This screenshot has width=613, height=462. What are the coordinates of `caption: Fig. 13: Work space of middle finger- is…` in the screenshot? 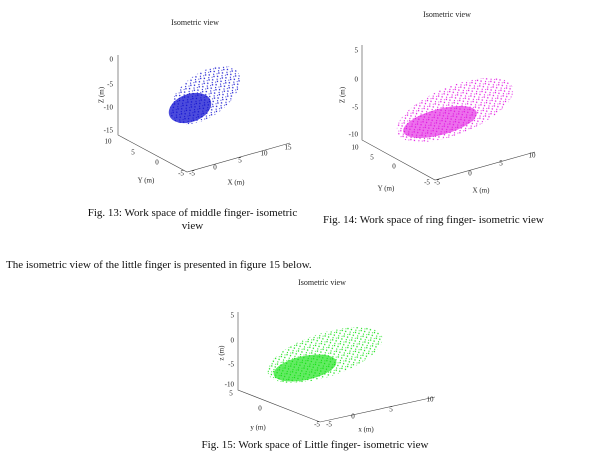 It's located at (192, 219).